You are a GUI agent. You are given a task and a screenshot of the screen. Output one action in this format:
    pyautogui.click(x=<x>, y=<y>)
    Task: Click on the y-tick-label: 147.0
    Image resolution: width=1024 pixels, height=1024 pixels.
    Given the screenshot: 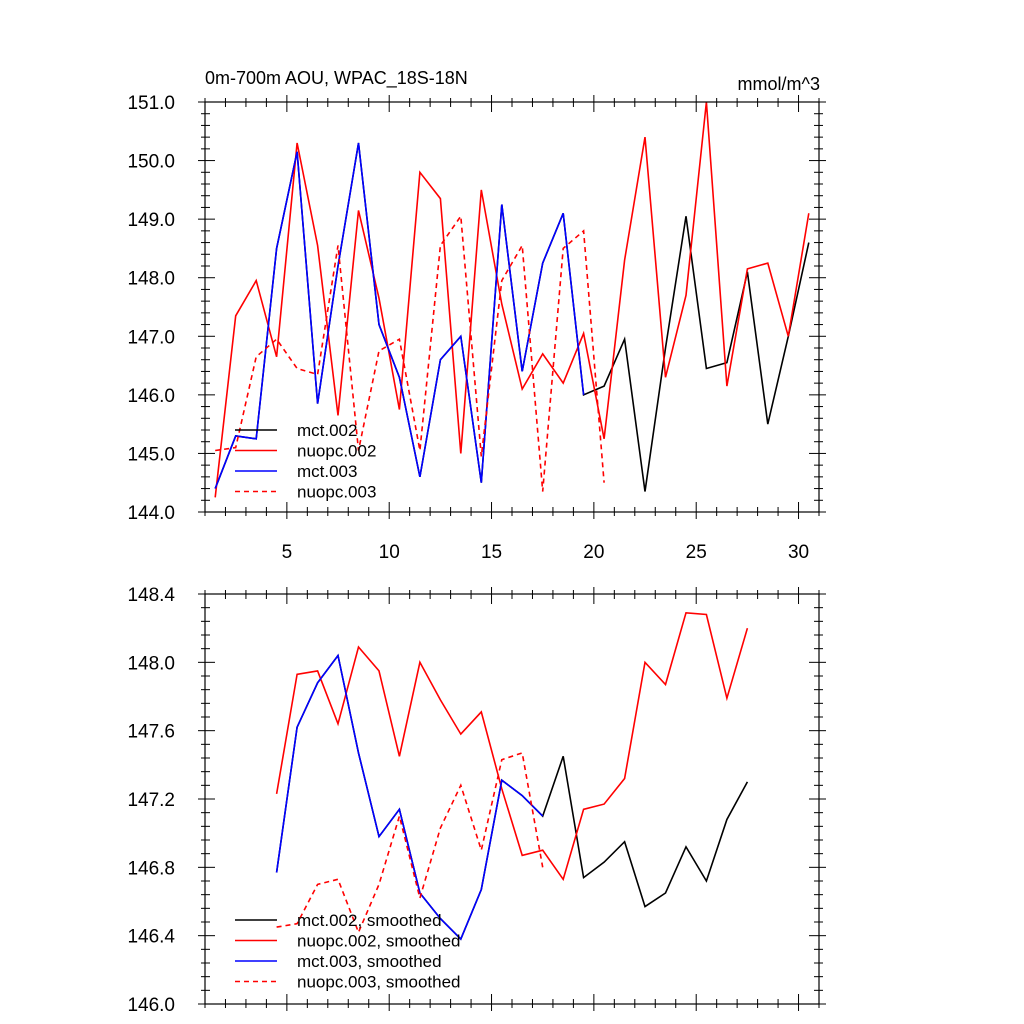 What is the action you would take?
    pyautogui.click(x=151, y=337)
    